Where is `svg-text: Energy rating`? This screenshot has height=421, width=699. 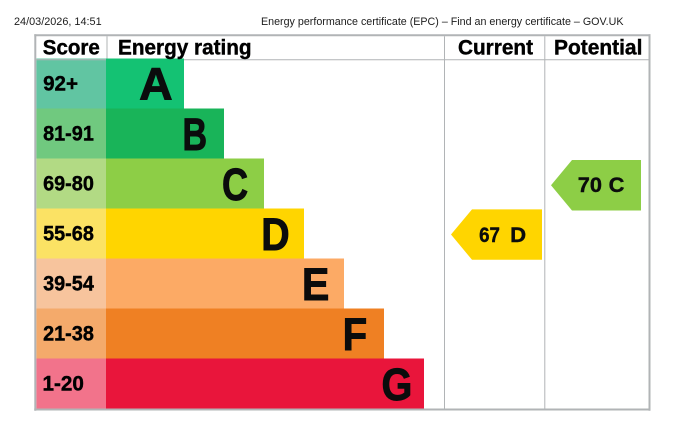 svg-text: Energy rating is located at coordinates (185, 48).